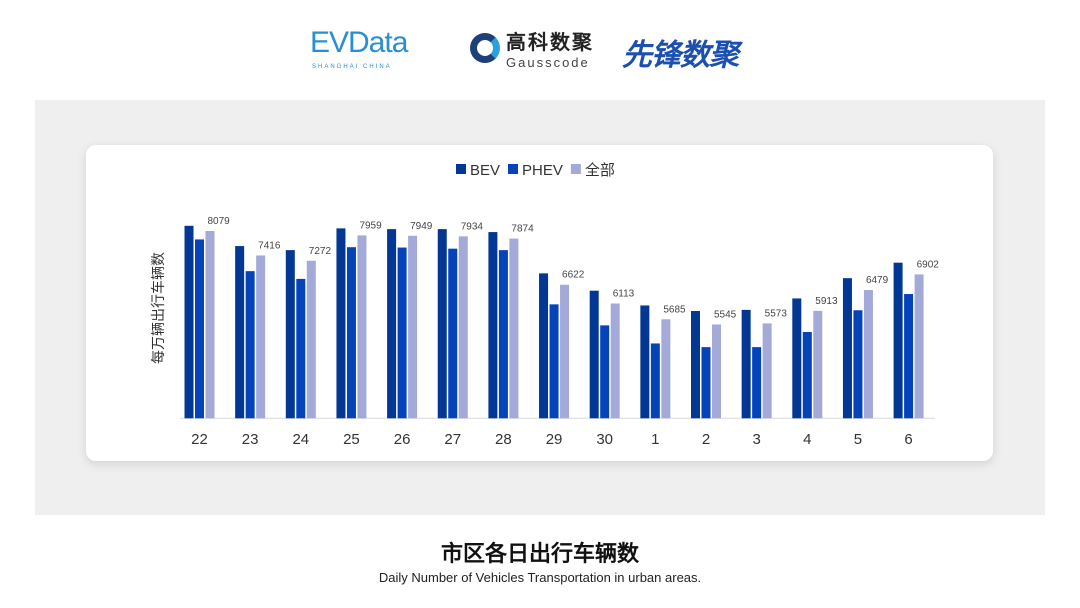 This screenshot has height=608, width=1080. What do you see at coordinates (600, 170) in the screenshot?
I see `legend-label-全部: 全部` at bounding box center [600, 170].